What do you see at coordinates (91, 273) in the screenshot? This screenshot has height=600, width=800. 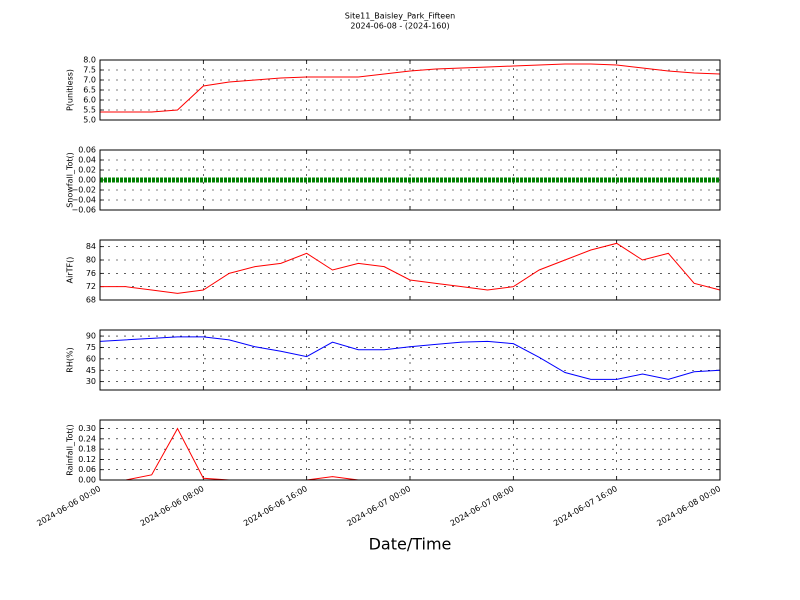 I see `y-tick-label: 76` at bounding box center [91, 273].